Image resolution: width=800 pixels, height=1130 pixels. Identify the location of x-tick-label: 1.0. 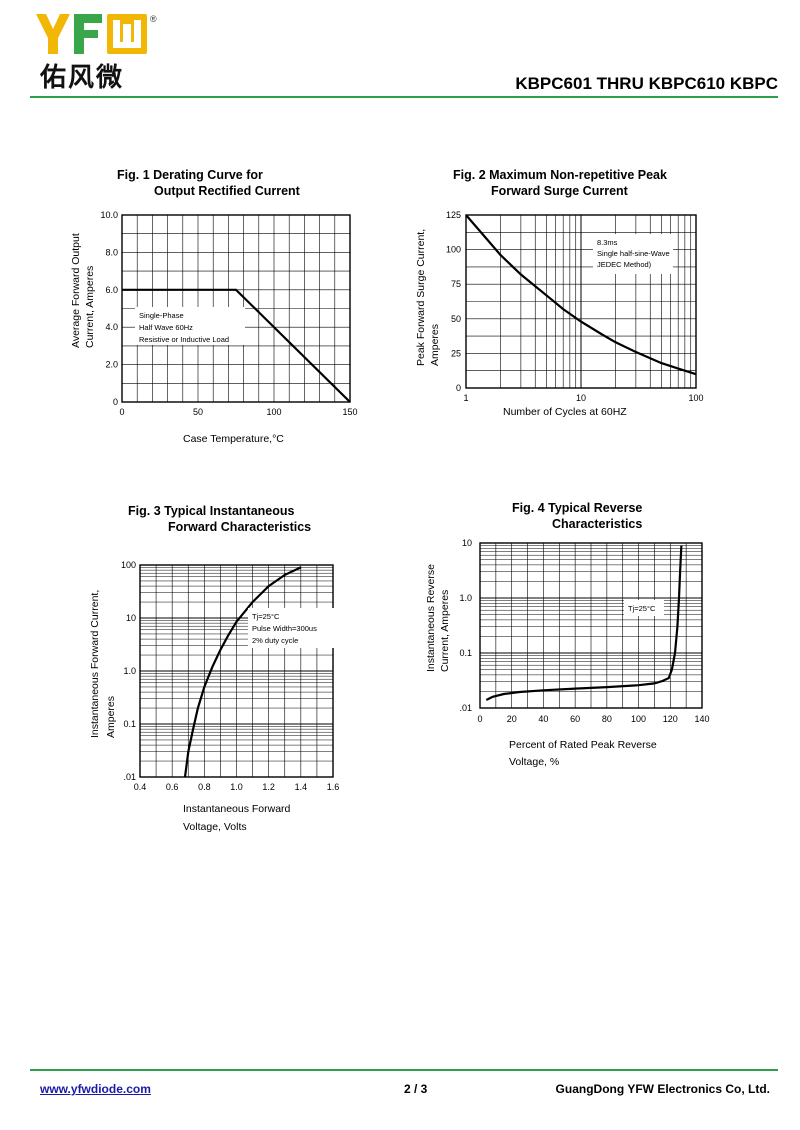
(236, 787).